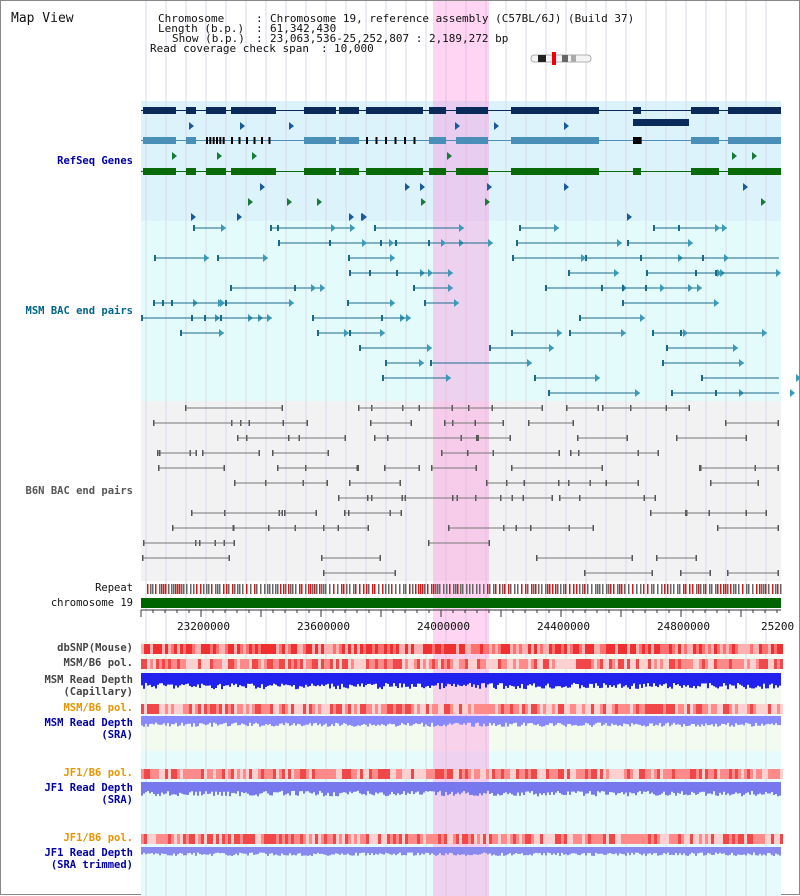 Image resolution: width=800 pixels, height=896 pixels. What do you see at coordinates (88, 680) in the screenshot?
I see `track-label-msm-depth-capillary-1: MSM Read Depth` at bounding box center [88, 680].